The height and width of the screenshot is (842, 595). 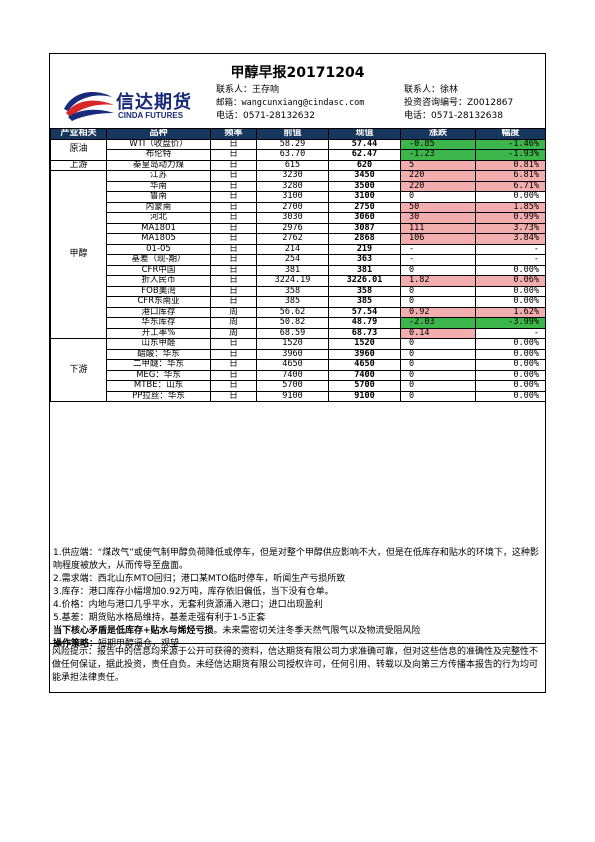 What do you see at coordinates (135, 107) in the screenshot?
I see `cinda-logo: 信达期货 CINDA FUTURES` at bounding box center [135, 107].